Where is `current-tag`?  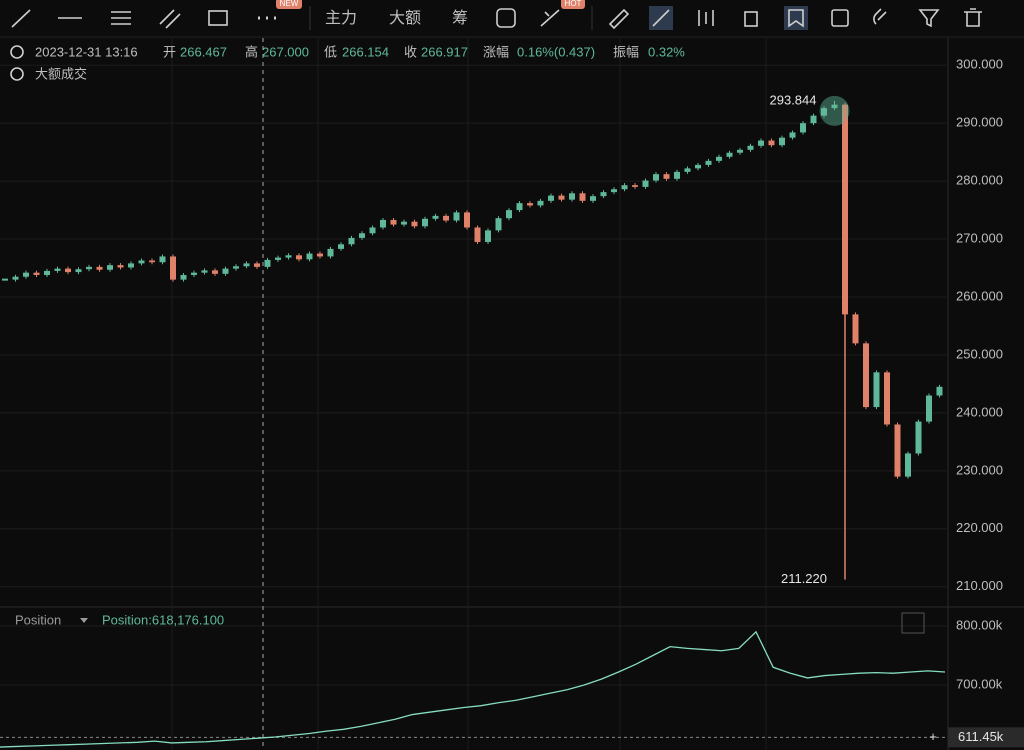 current-tag is located at coordinates (986, 737).